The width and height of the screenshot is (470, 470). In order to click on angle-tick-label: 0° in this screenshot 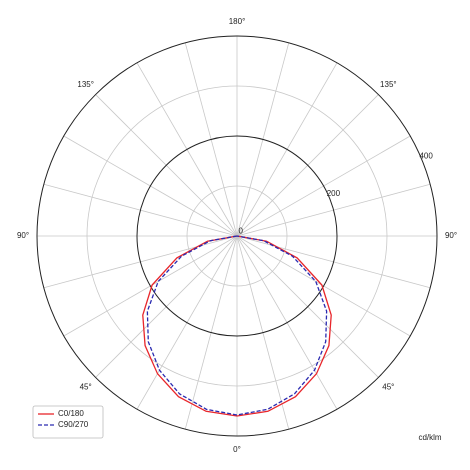, I will do `click(237, 449)`.